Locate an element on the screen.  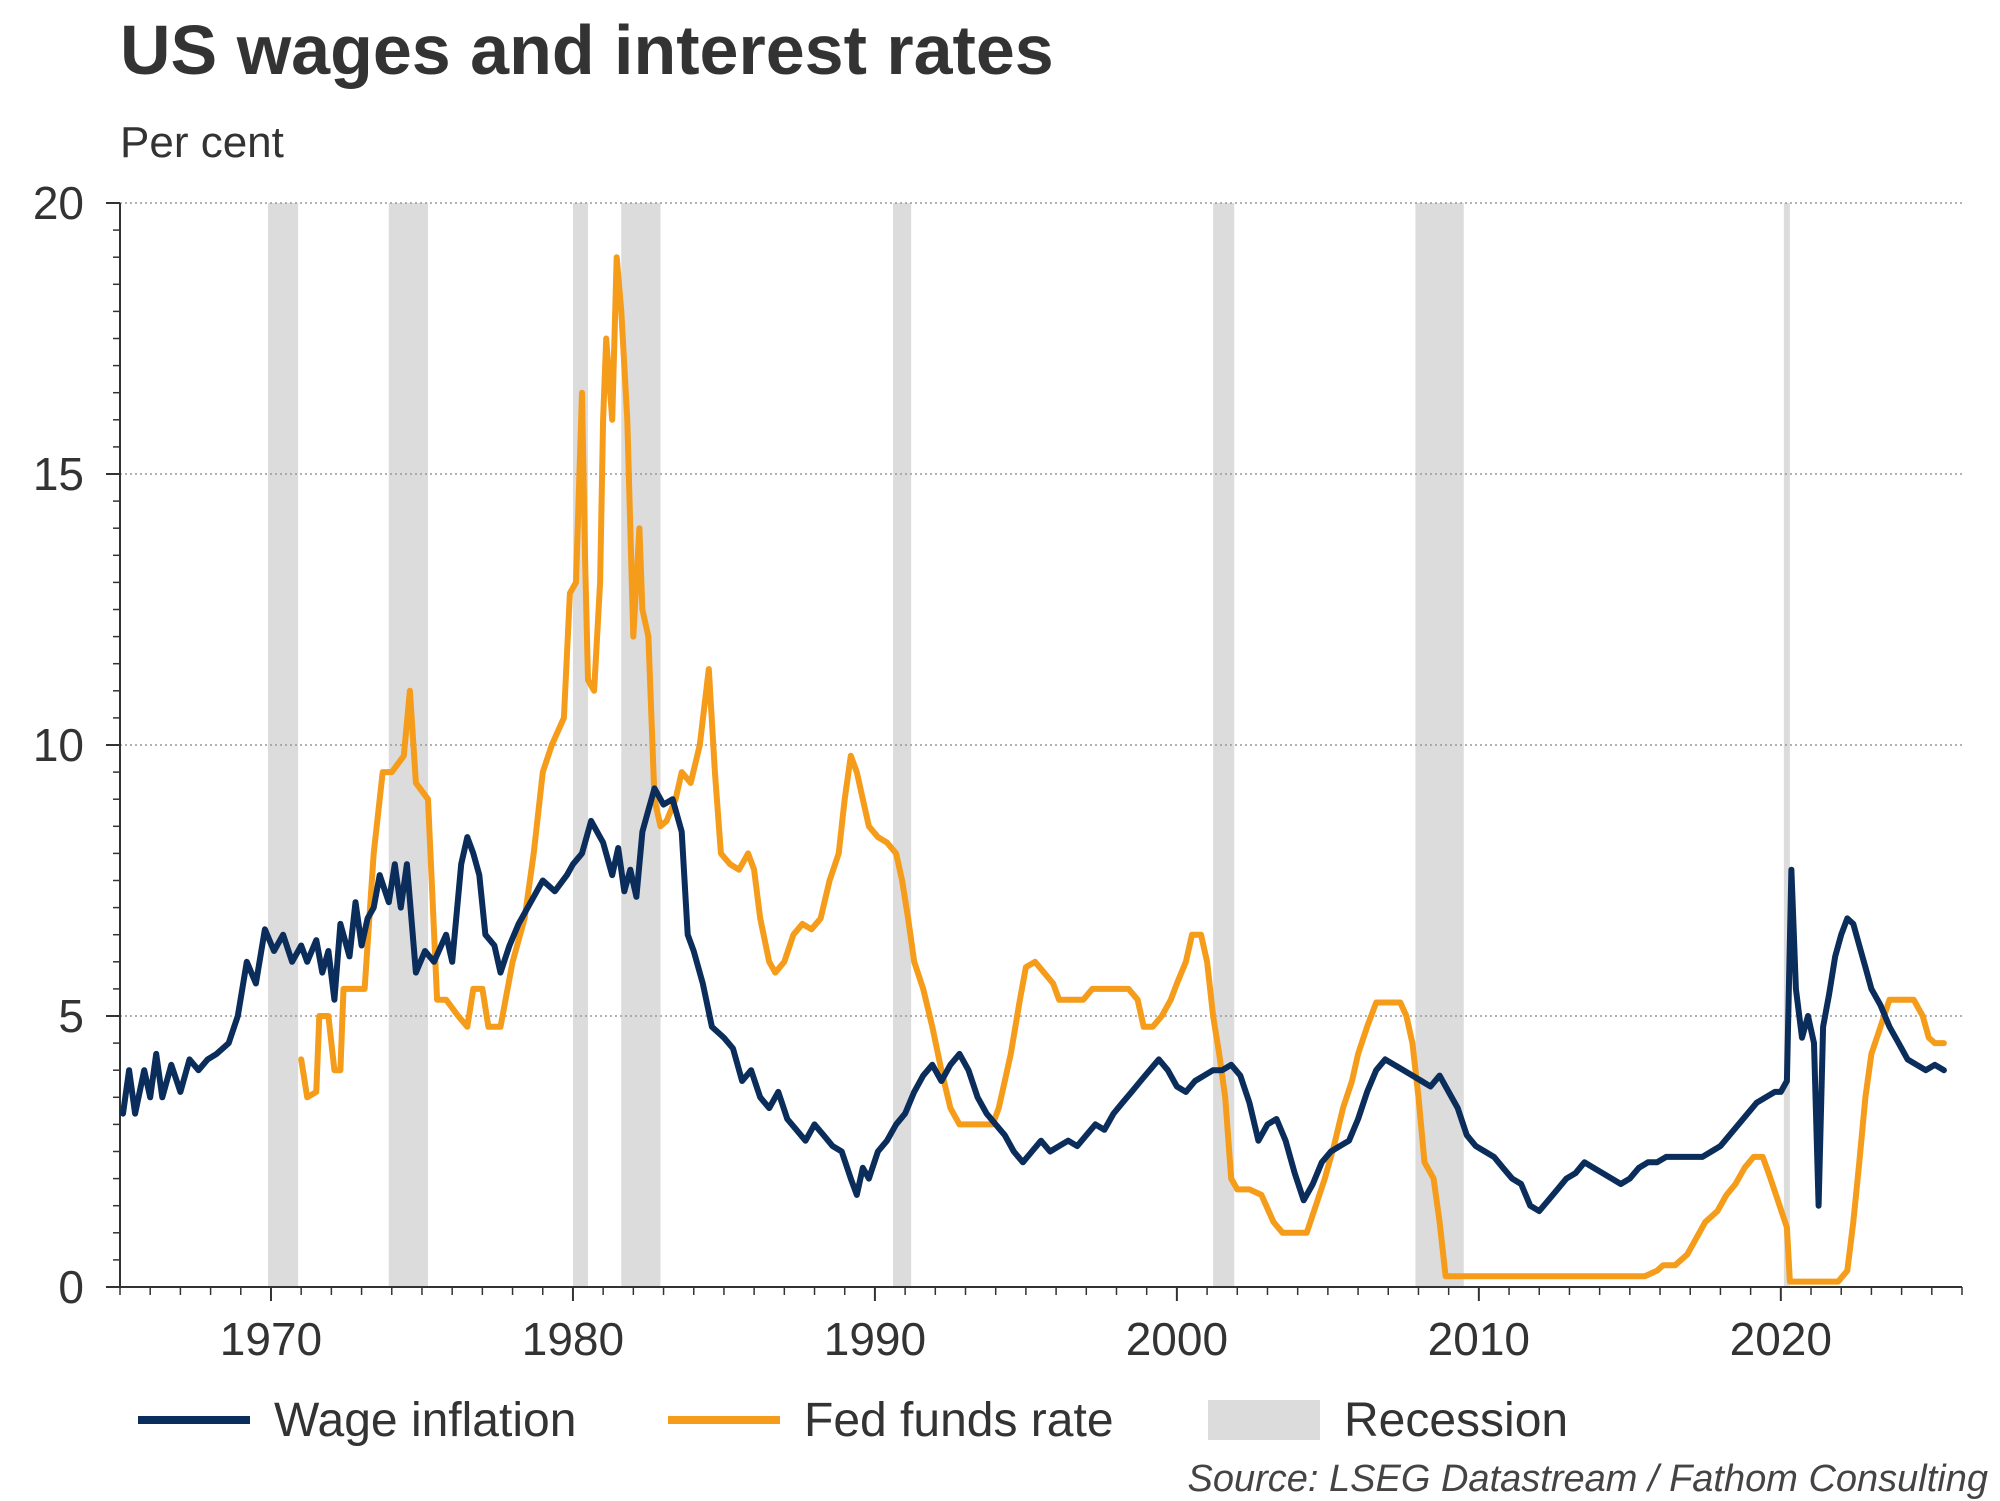
legend-swatch-fed-funds-rate is located at coordinates (724, 1420).